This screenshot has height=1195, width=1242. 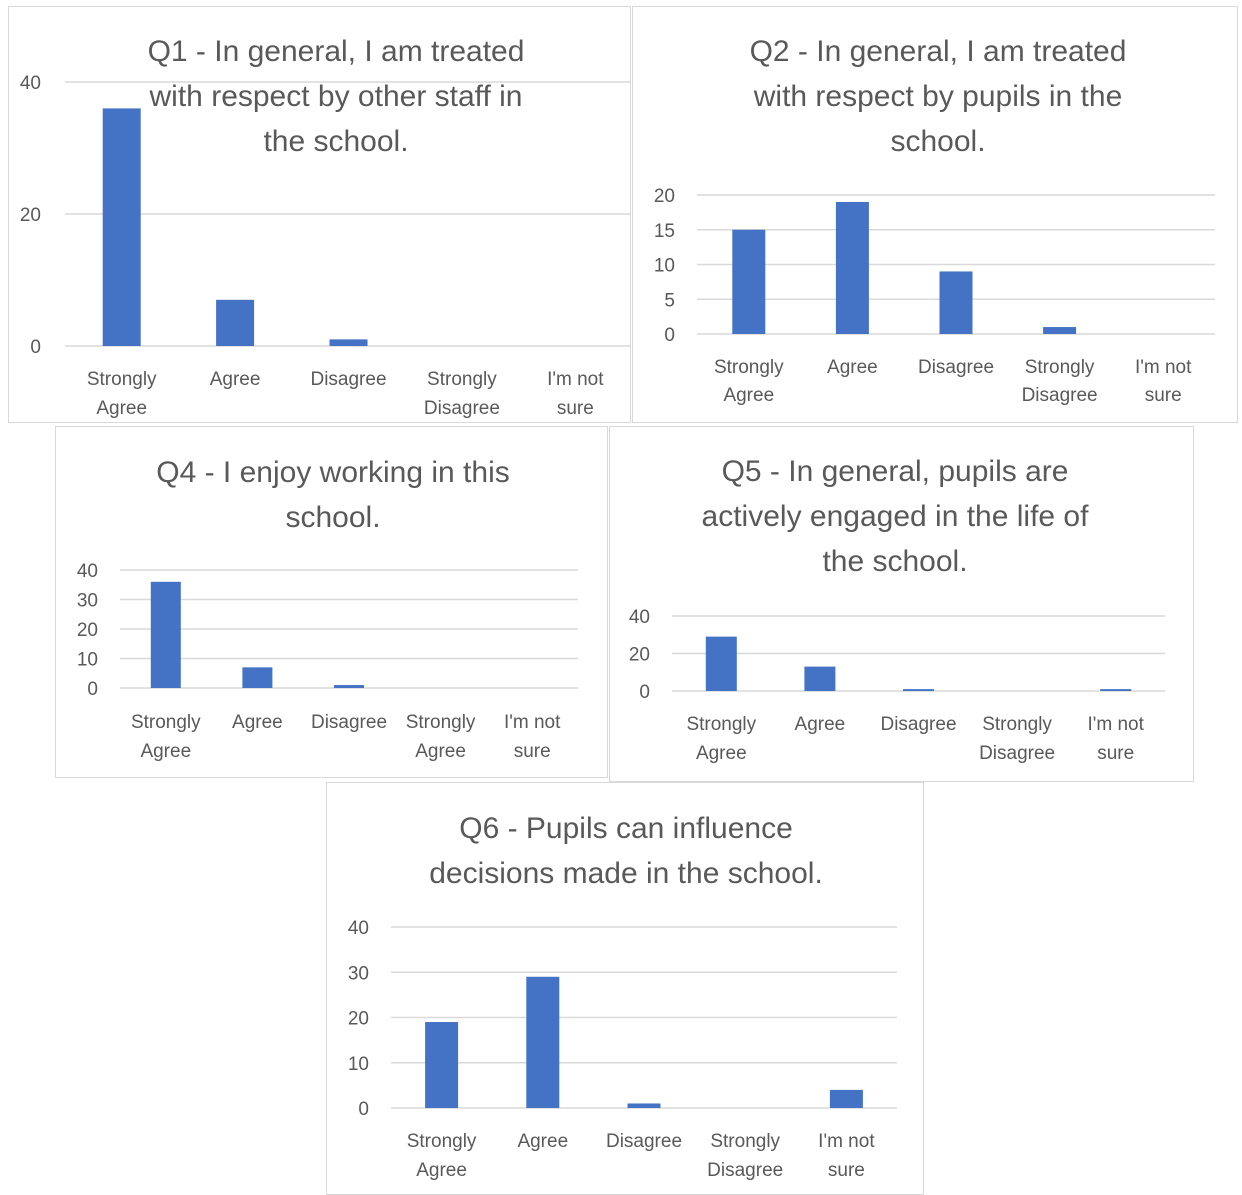 I want to click on chart-title-line: with respect by other staff in, so click(x=336, y=96).